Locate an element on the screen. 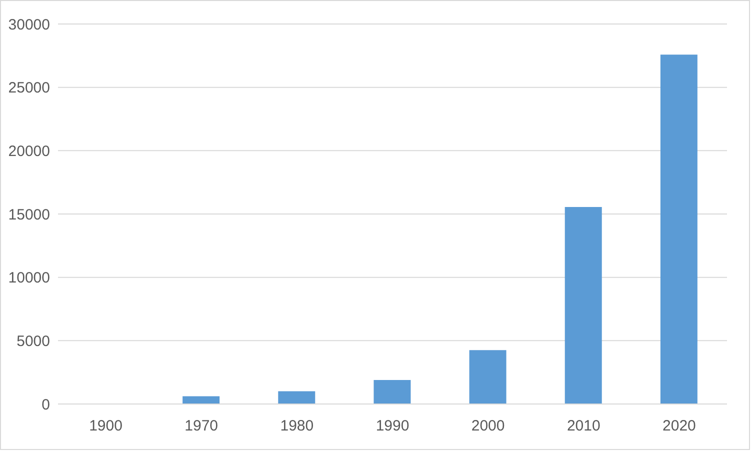 The image size is (752, 452). y-tick-label: 5000 is located at coordinates (33, 341).